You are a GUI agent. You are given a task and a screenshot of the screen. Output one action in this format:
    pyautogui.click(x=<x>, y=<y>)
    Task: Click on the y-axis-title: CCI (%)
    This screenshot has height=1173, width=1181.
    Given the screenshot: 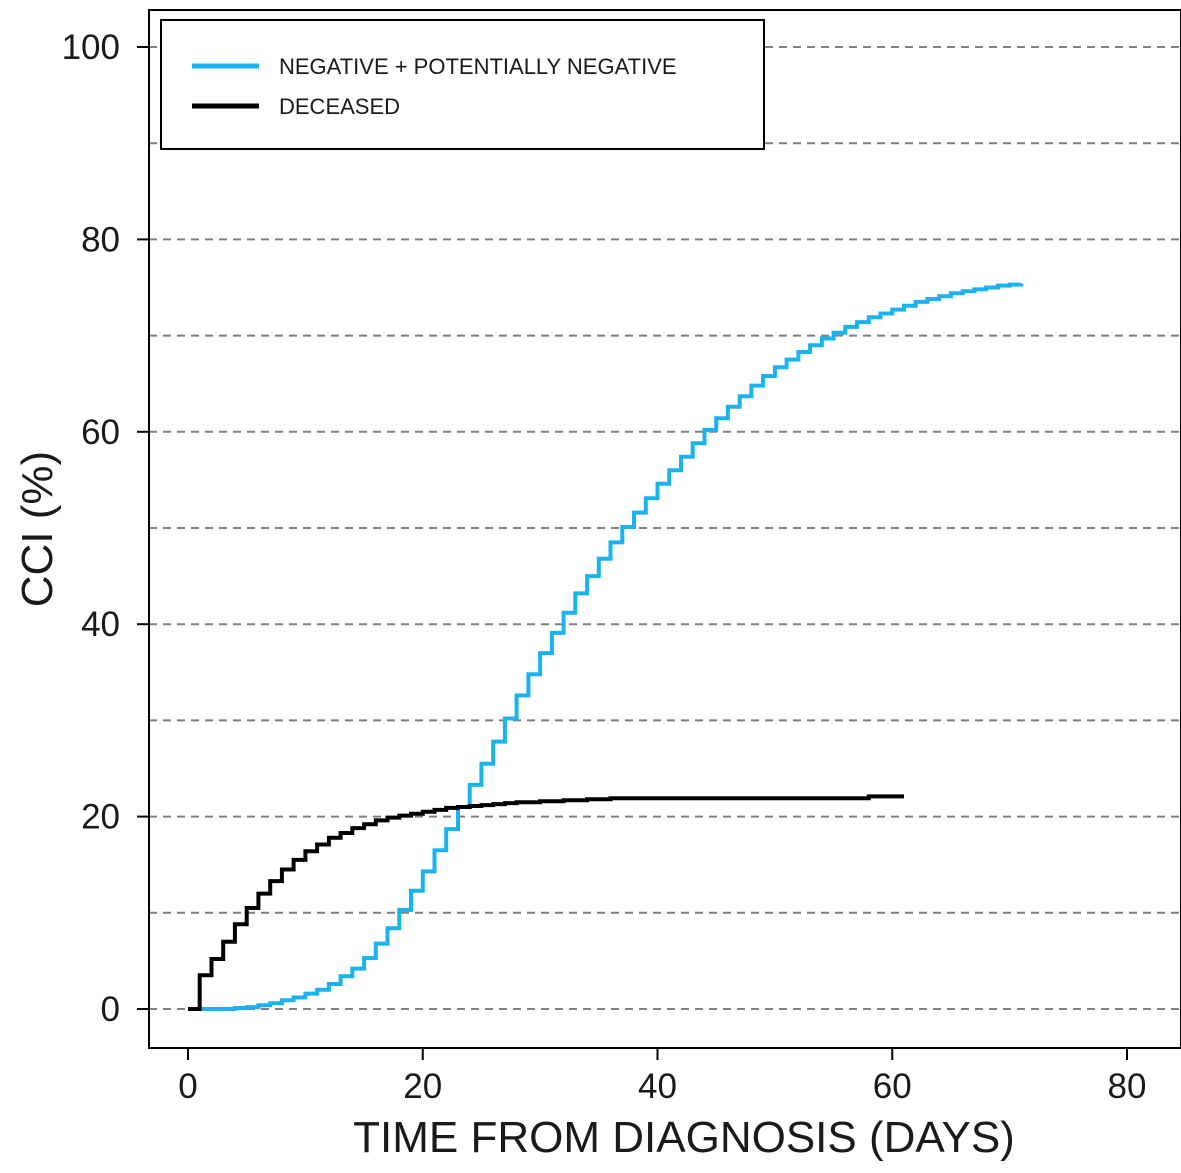 What is the action you would take?
    pyautogui.click(x=37, y=529)
    